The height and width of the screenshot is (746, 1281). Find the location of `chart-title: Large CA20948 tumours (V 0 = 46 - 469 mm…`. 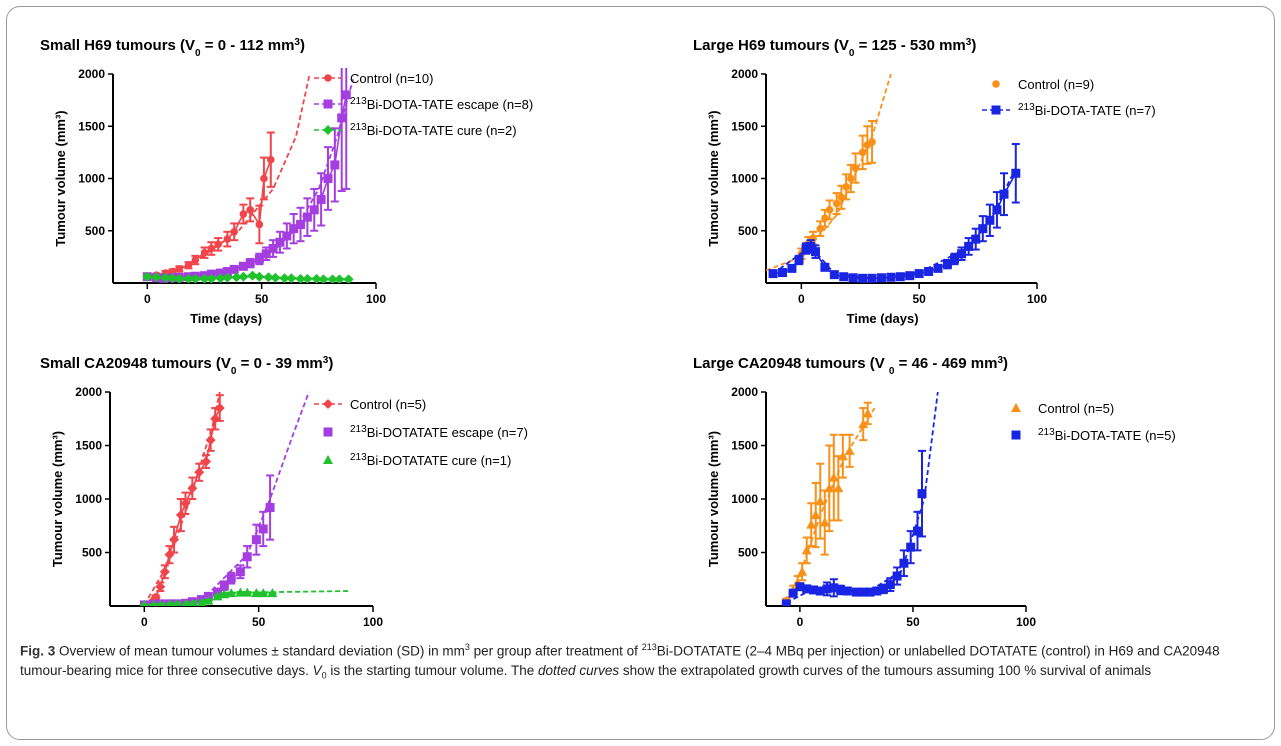

chart-title: Large CA20948 tumours (V 0 = 46 - 469 mm… is located at coordinates (850, 366).